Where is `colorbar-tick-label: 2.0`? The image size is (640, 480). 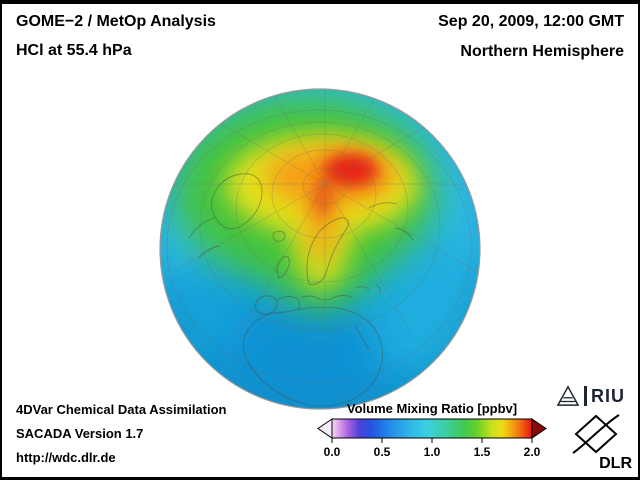 colorbar-tick-label: 2.0 is located at coordinates (532, 452).